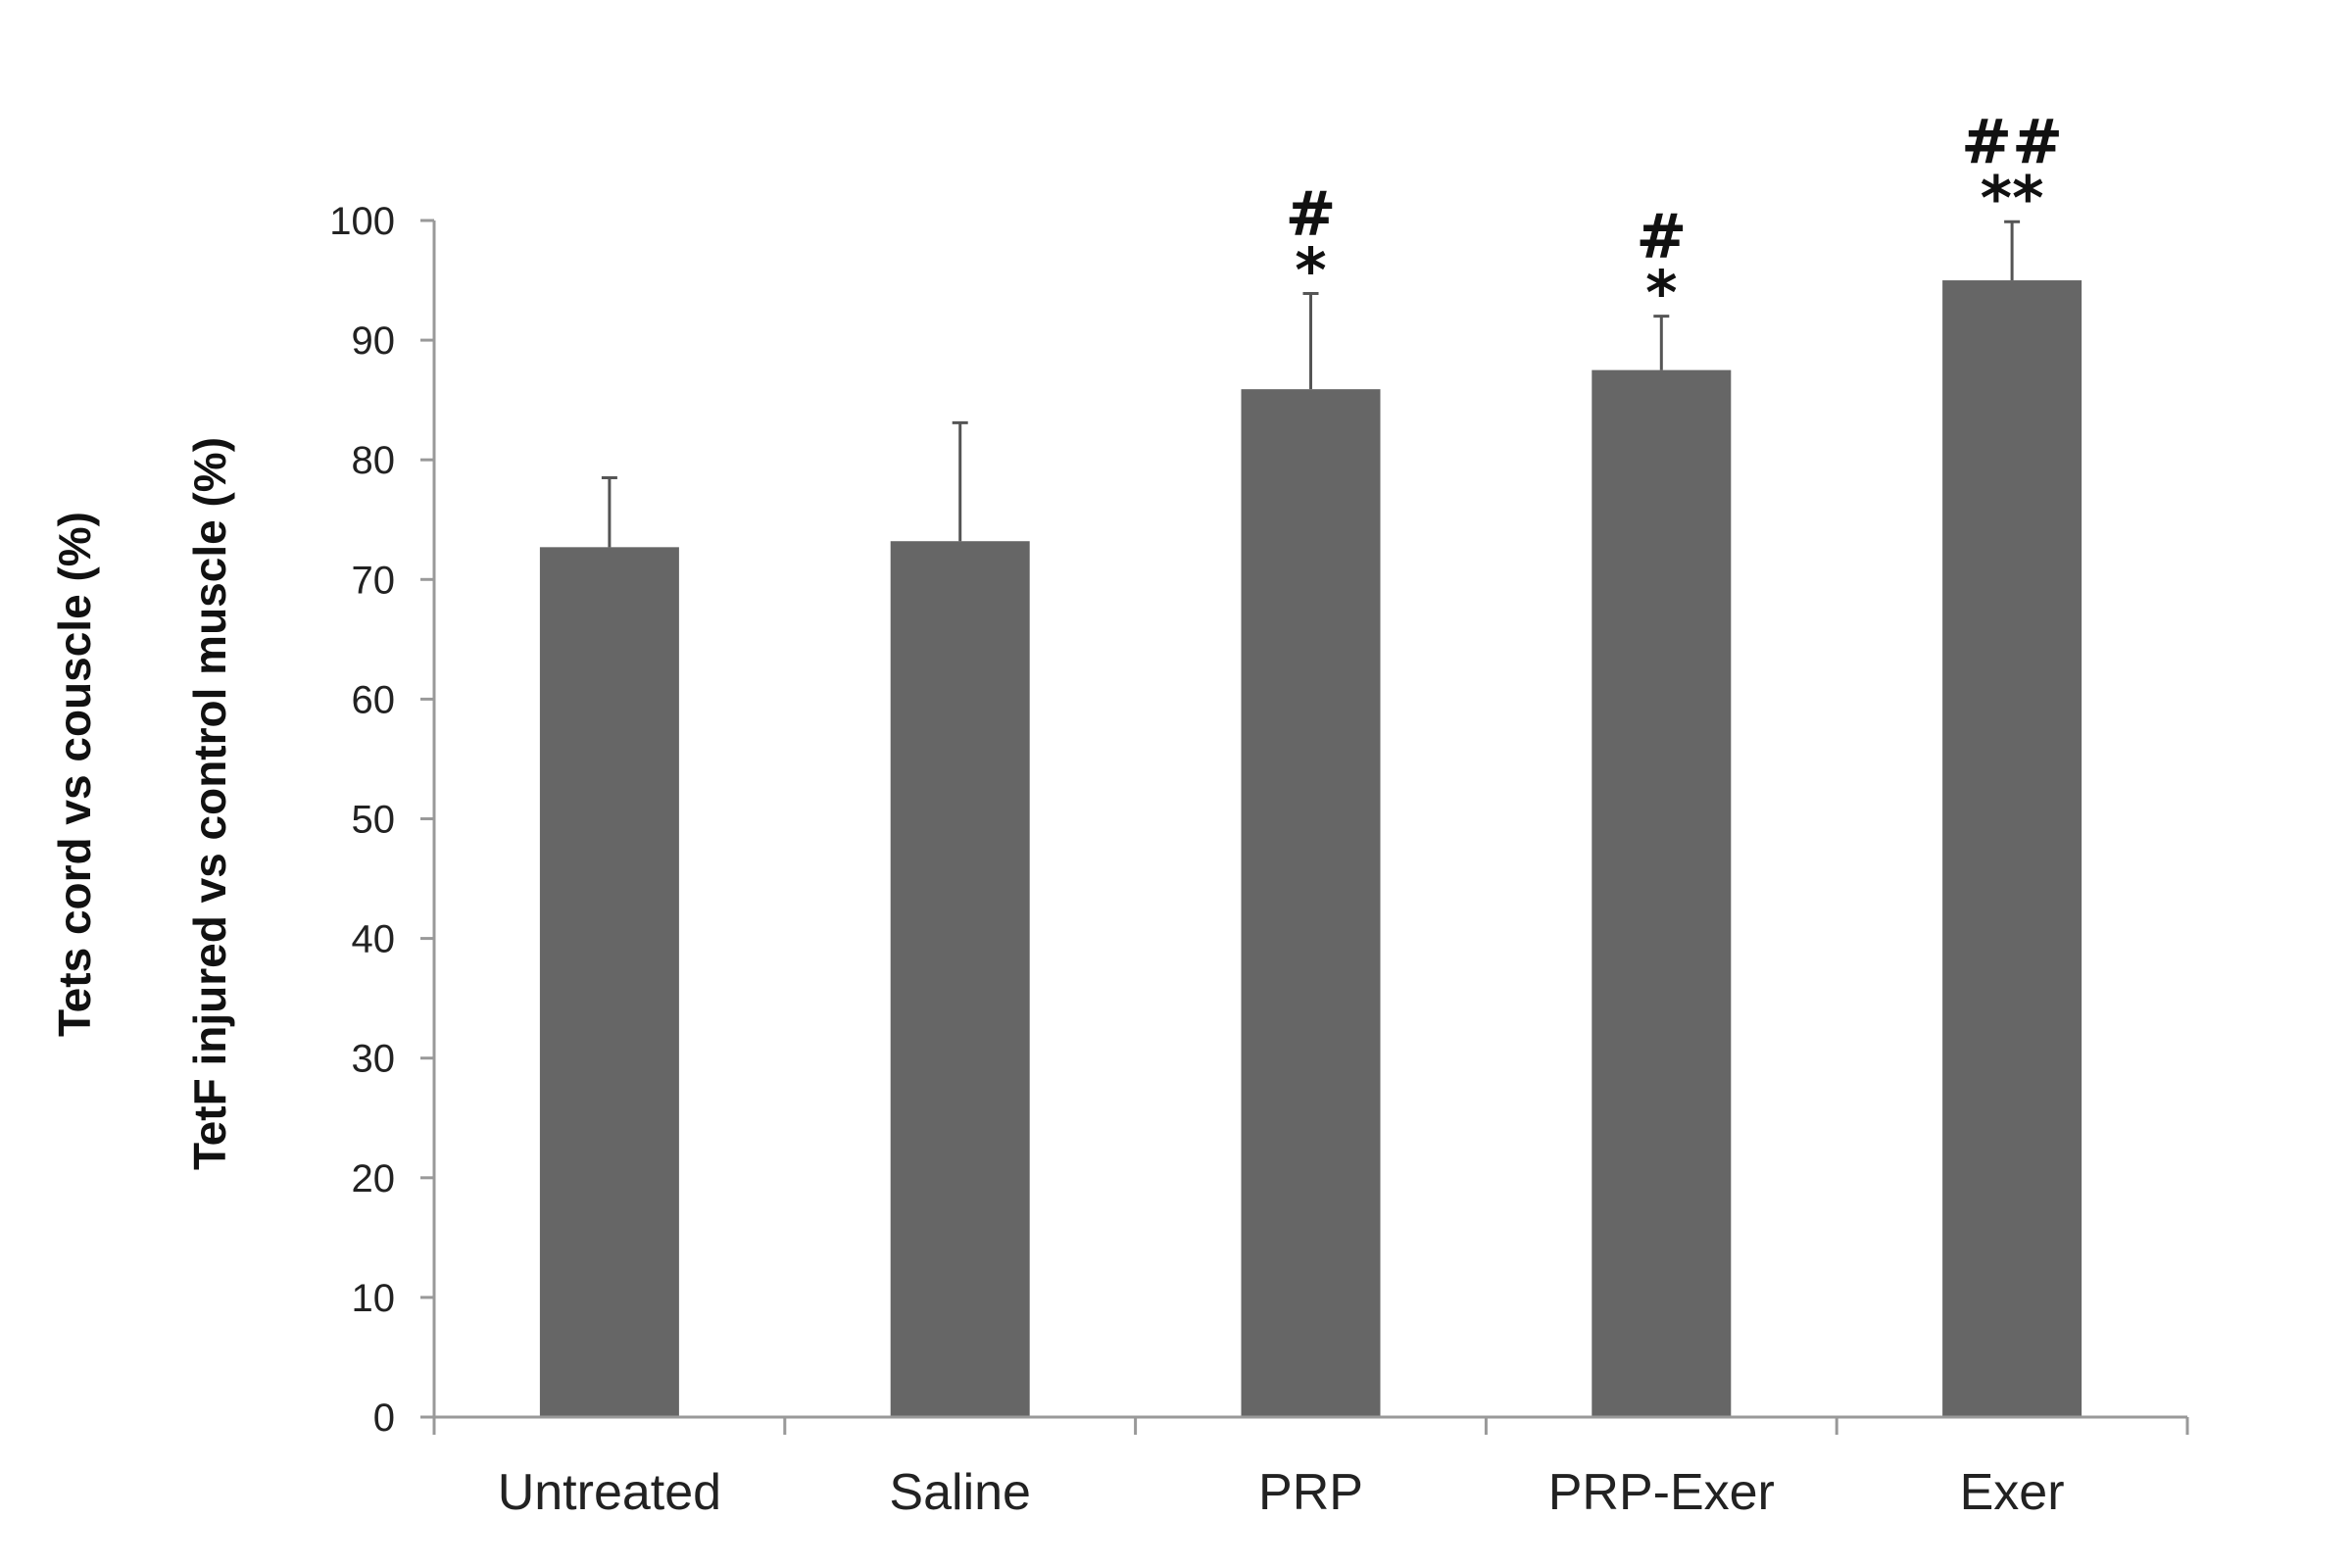 Image resolution: width=2352 pixels, height=1568 pixels. Describe the element at coordinates (374, 820) in the screenshot. I see `y-tick-label: 50` at that location.